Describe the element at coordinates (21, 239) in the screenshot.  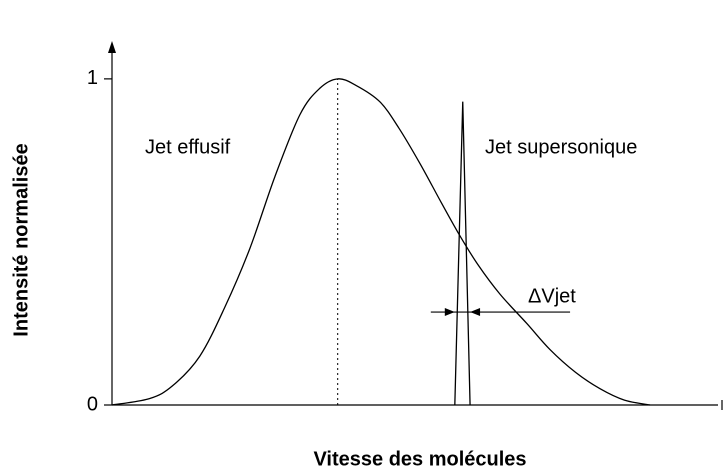
I see `y-axis-label: Intensité normalisée` at that location.